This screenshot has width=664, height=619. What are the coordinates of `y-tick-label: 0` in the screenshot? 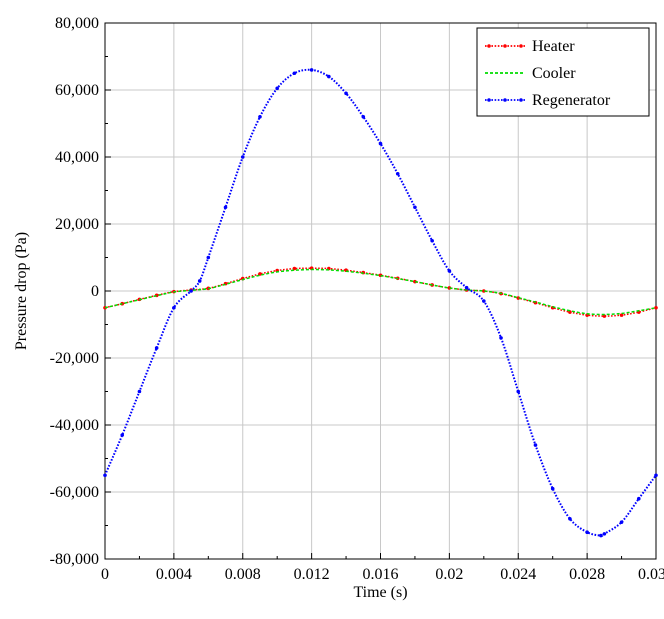 It's located at (95, 291).